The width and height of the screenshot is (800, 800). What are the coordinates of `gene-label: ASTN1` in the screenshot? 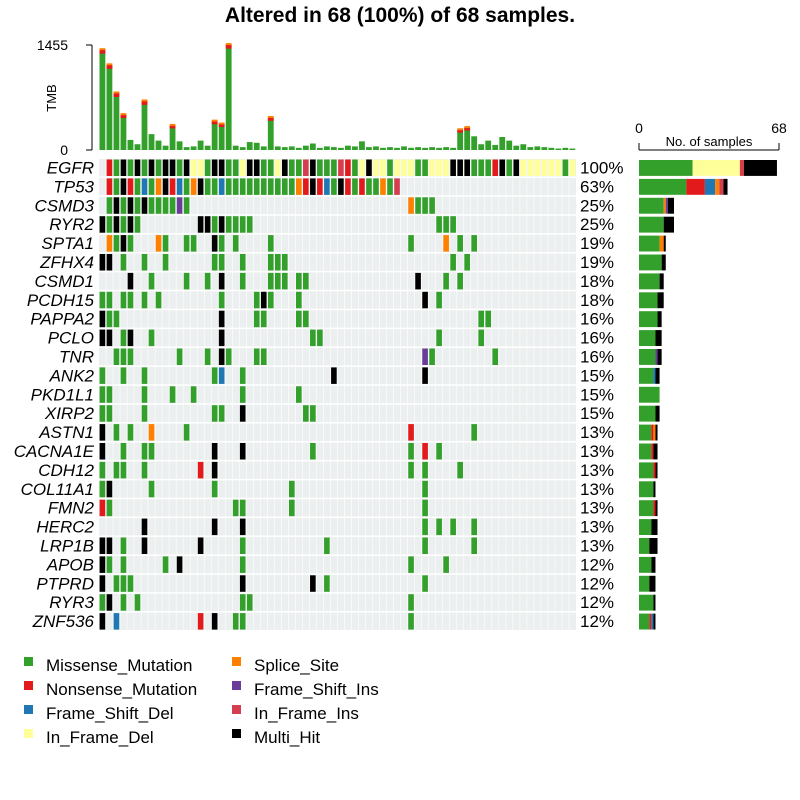 It's located at (66, 432).